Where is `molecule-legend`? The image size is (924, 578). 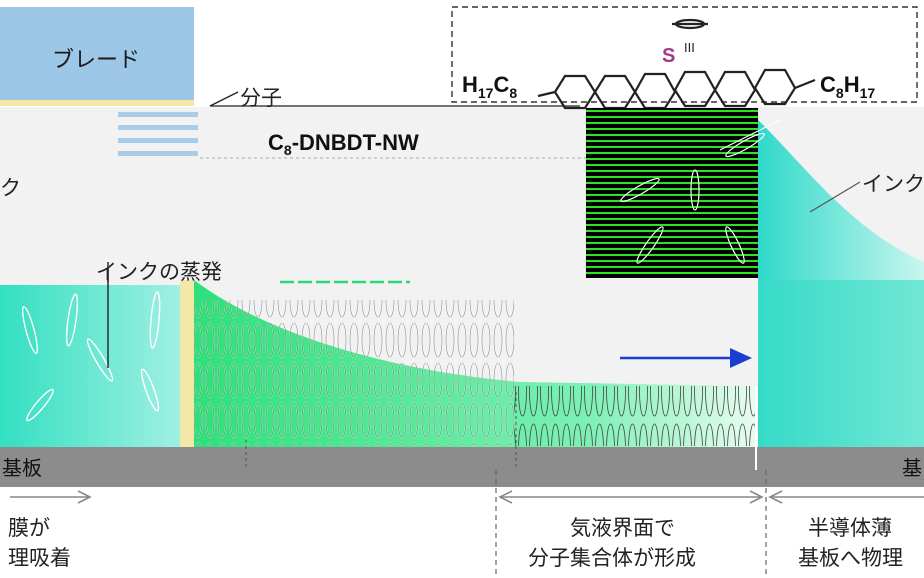
molecule-legend is located at coordinates (354, 125).